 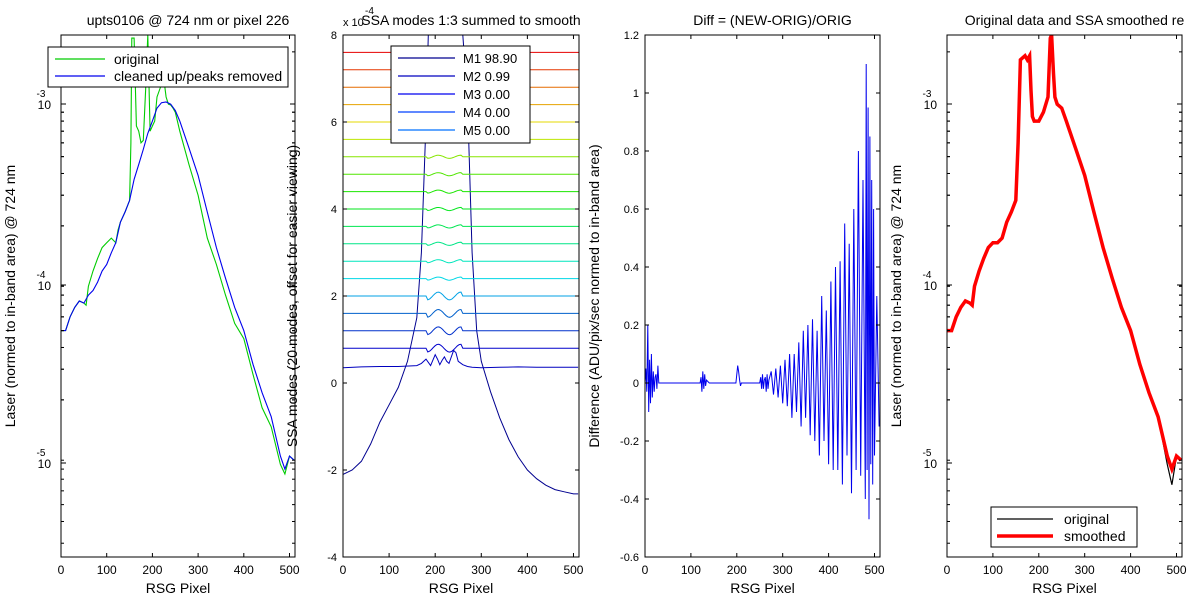 I want to click on chart-title: SSA modes 1:3 summed to smooth, so click(x=470, y=20).